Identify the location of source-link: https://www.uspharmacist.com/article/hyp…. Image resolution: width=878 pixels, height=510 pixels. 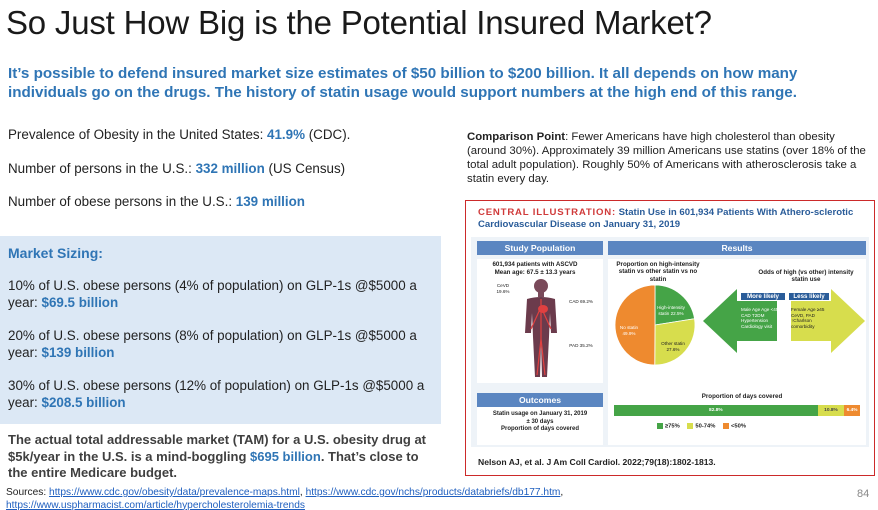
(155, 504).